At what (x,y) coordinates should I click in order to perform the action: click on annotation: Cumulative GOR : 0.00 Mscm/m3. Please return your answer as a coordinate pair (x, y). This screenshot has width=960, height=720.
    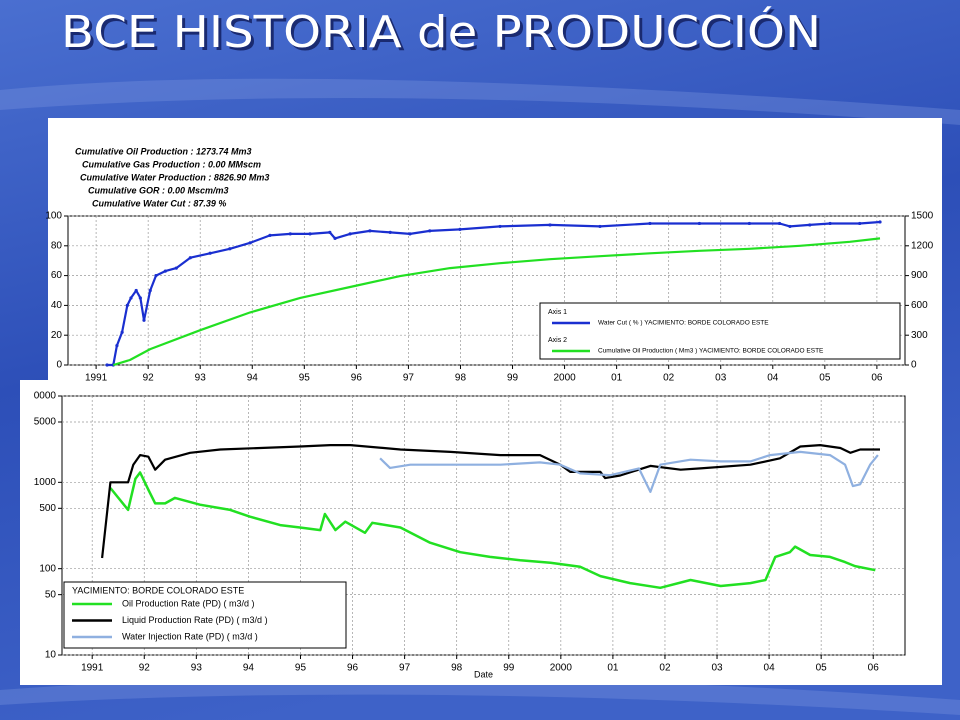
    Looking at the image, I should click on (158, 190).